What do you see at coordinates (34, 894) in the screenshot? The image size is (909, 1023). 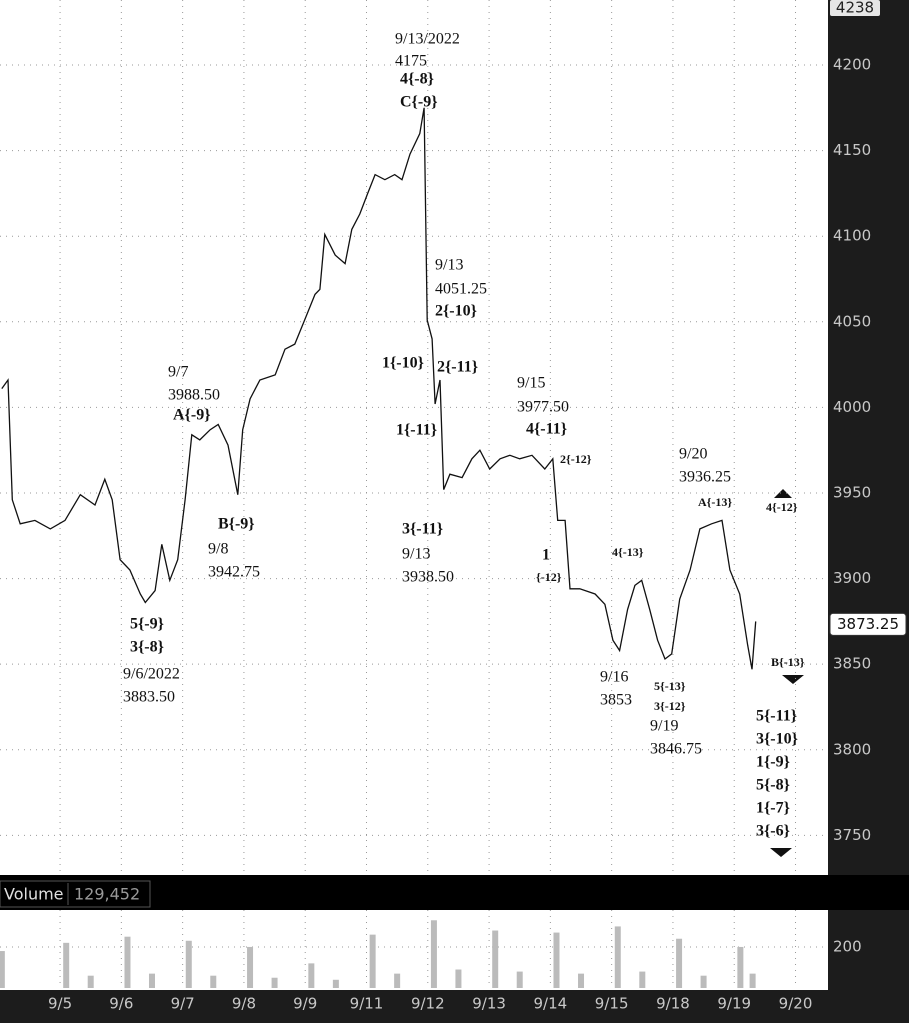 I see `volume-label: Volume` at bounding box center [34, 894].